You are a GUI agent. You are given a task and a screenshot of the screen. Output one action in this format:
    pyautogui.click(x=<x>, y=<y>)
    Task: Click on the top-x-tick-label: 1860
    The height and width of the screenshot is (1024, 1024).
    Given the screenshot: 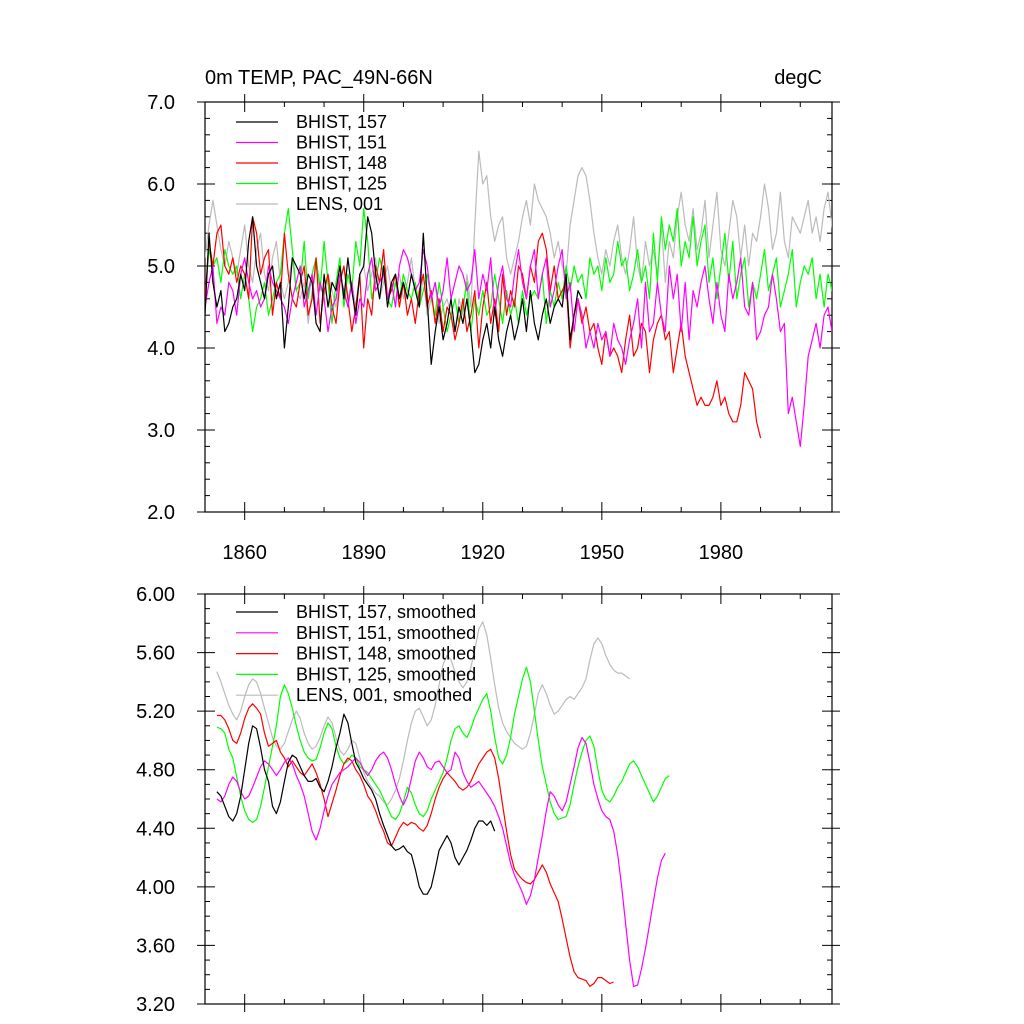 What is the action you would take?
    pyautogui.click(x=244, y=553)
    